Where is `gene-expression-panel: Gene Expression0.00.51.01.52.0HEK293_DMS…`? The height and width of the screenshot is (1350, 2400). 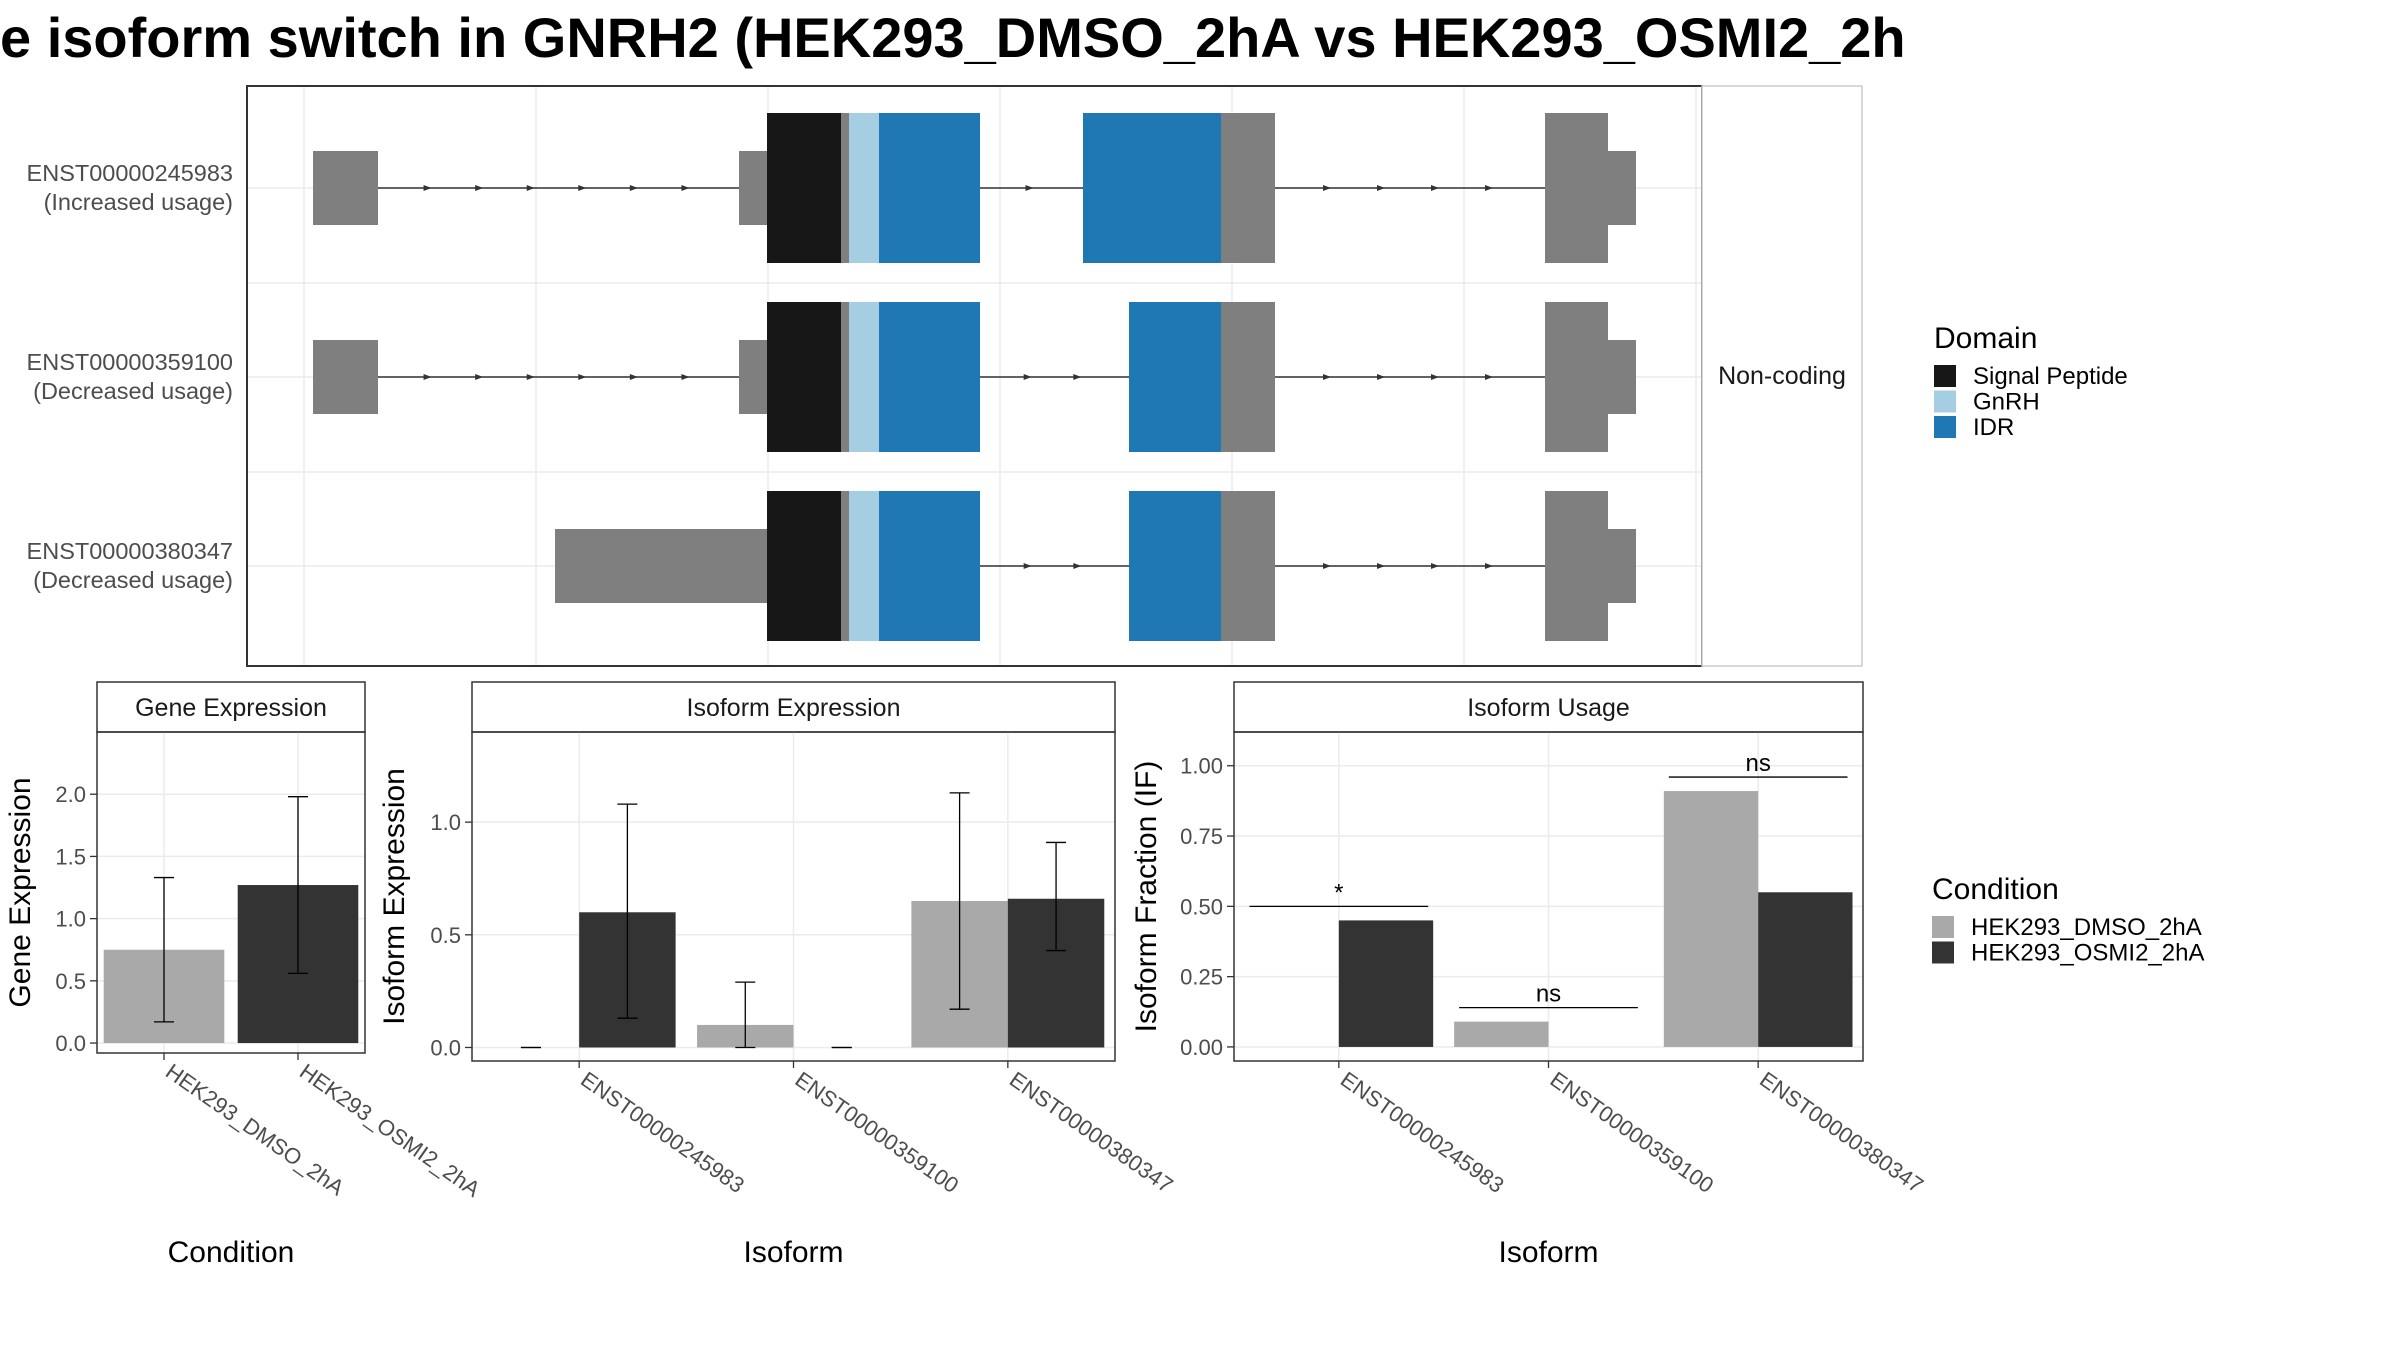 gene-expression-panel: Gene Expression0.00.51.01.52.0HEK293_DMS… is located at coordinates (244, 975).